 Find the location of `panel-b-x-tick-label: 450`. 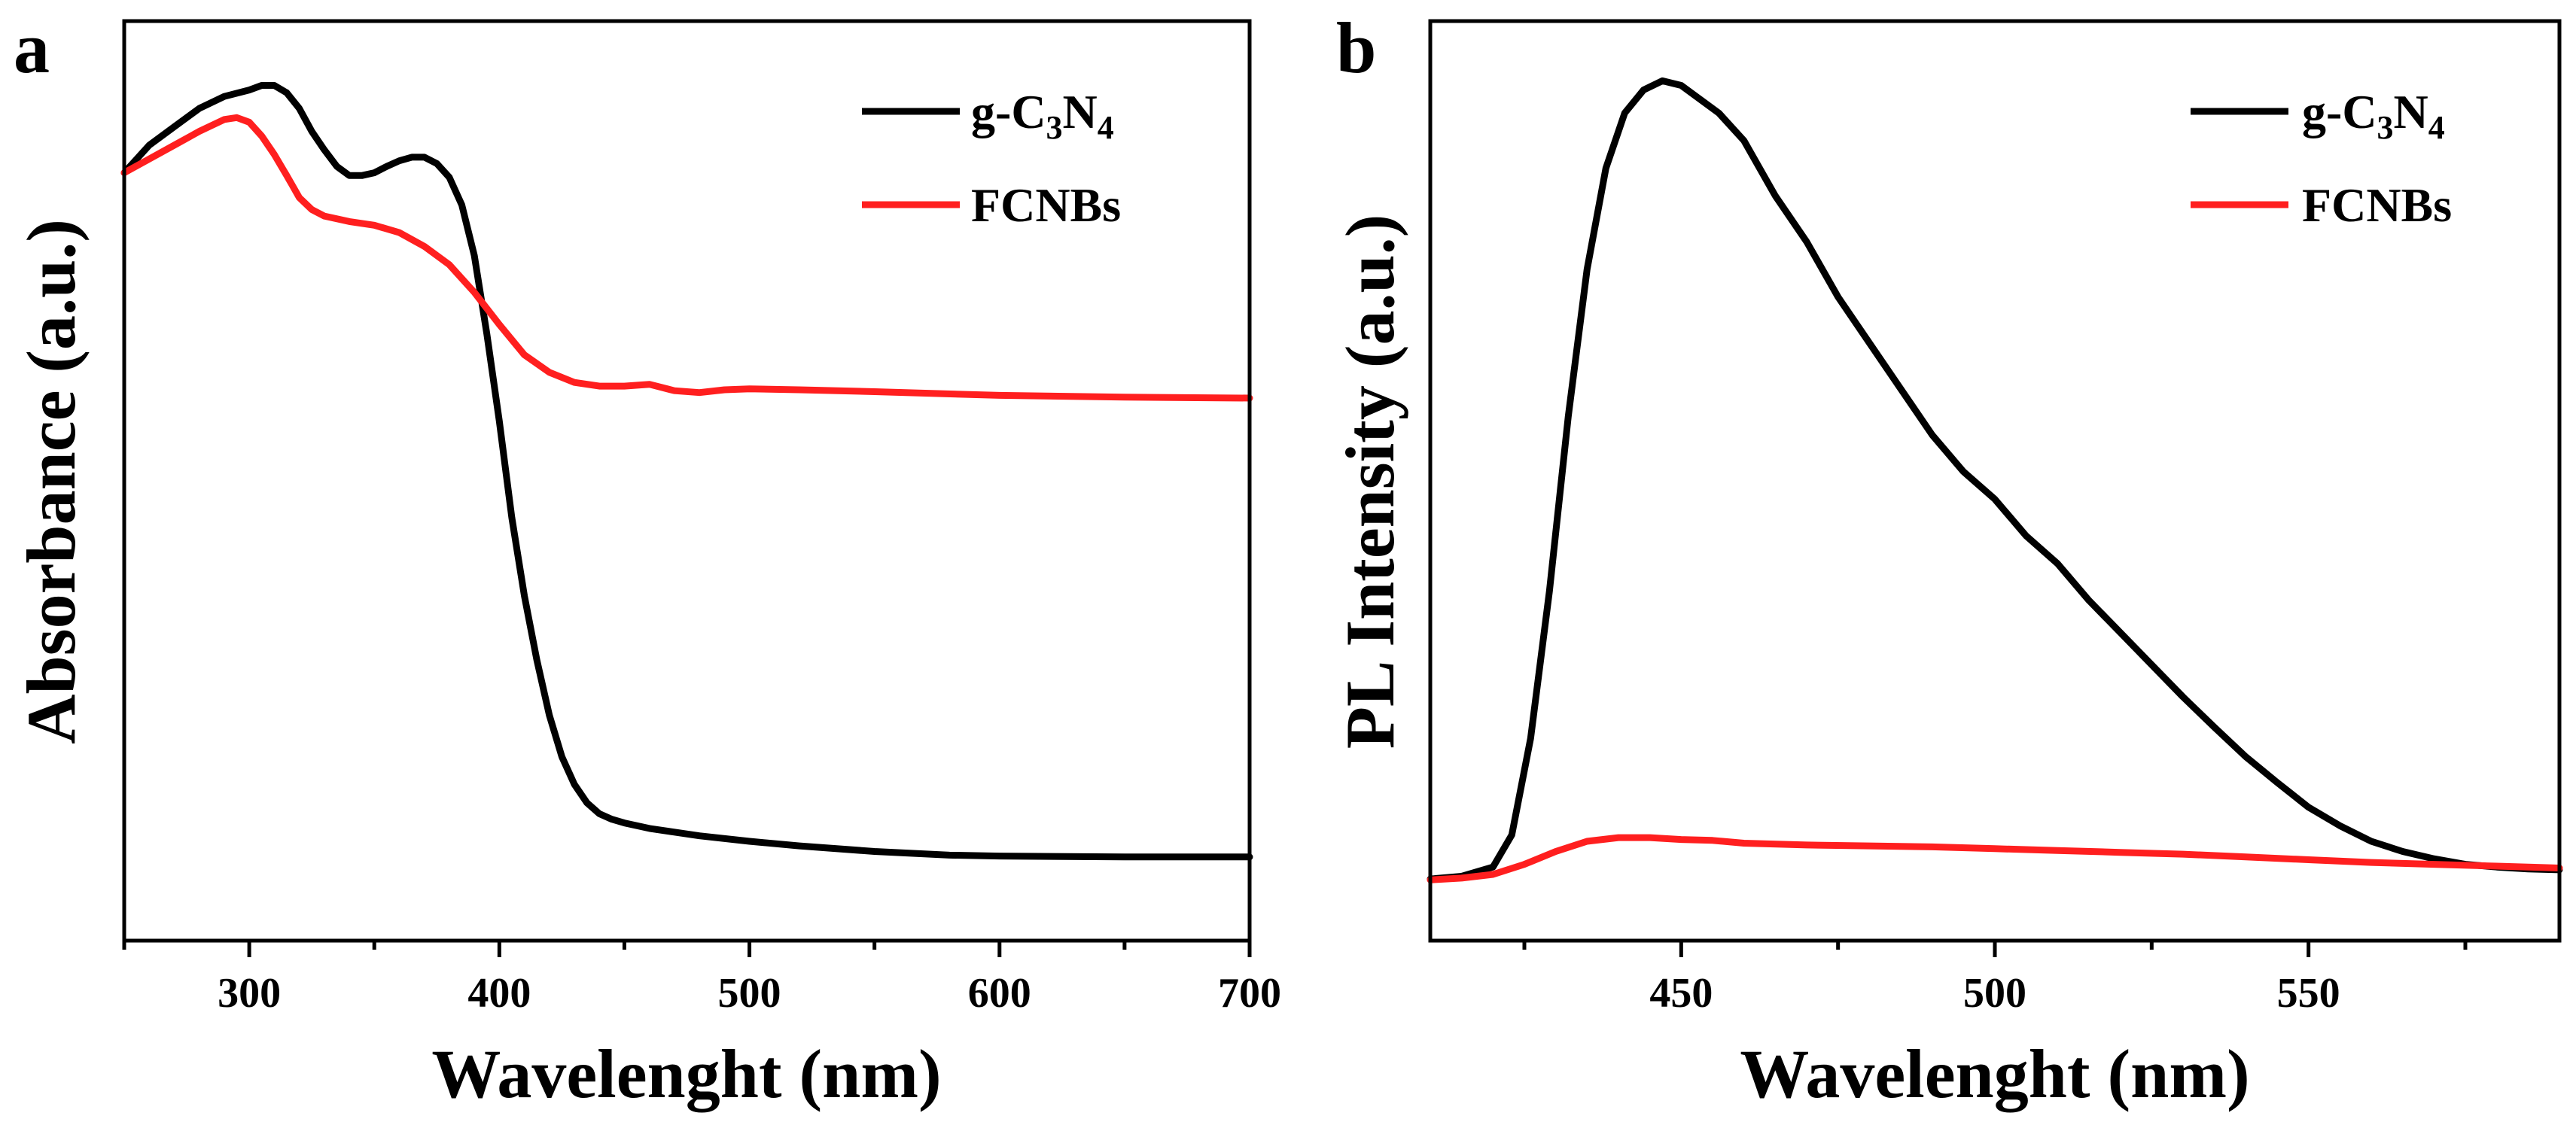

panel-b-x-tick-label: 450 is located at coordinates (1681, 993).